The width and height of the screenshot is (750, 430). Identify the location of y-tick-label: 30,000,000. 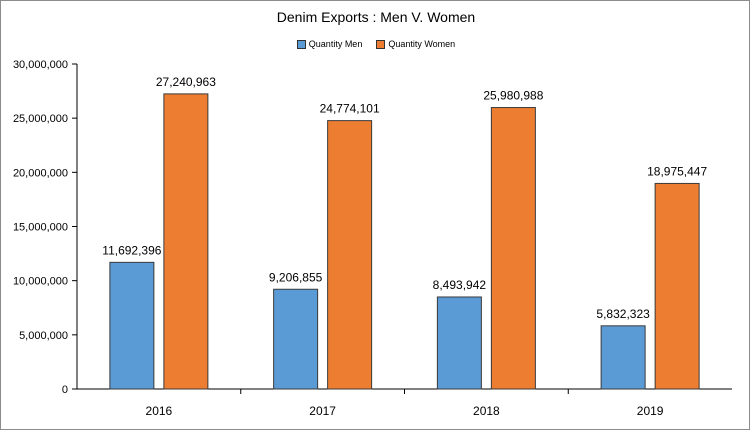
(40, 65).